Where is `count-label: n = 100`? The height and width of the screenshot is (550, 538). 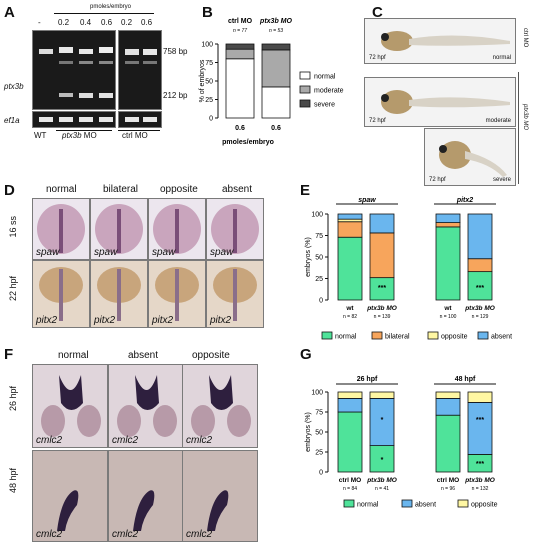
count-label: n = 100 is located at coordinates (448, 317).